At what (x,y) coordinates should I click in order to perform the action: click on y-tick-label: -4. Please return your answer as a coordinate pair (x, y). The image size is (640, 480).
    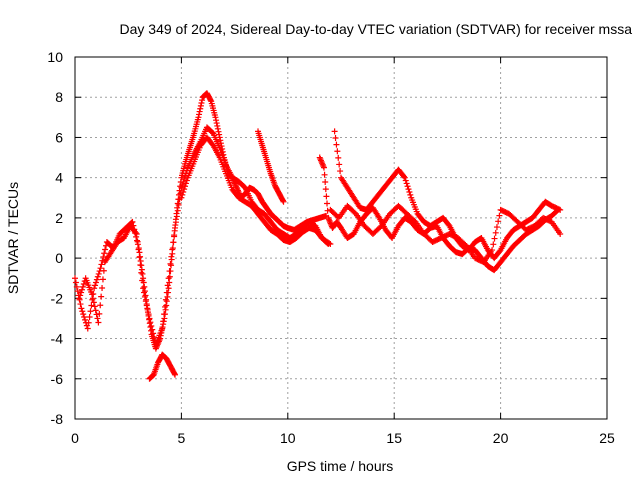
    Looking at the image, I should click on (57, 339).